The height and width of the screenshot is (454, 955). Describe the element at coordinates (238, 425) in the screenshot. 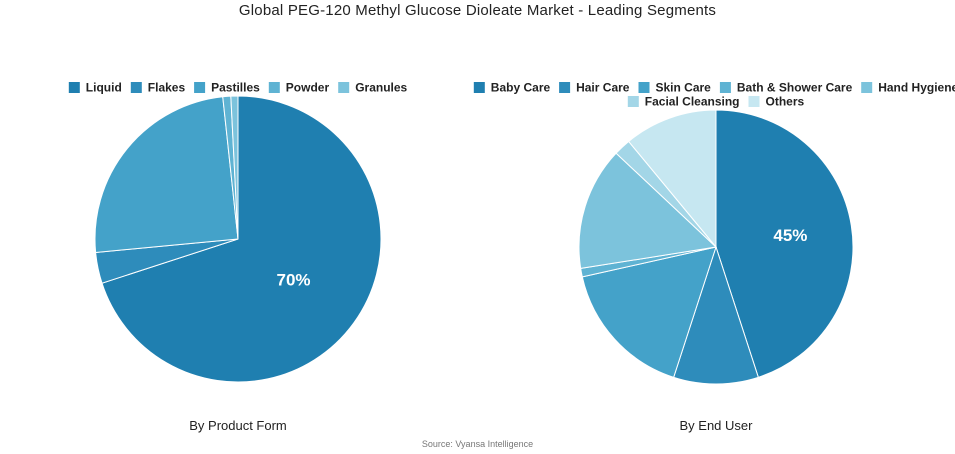

I see `subtitle-product-form: By Product Form` at that location.